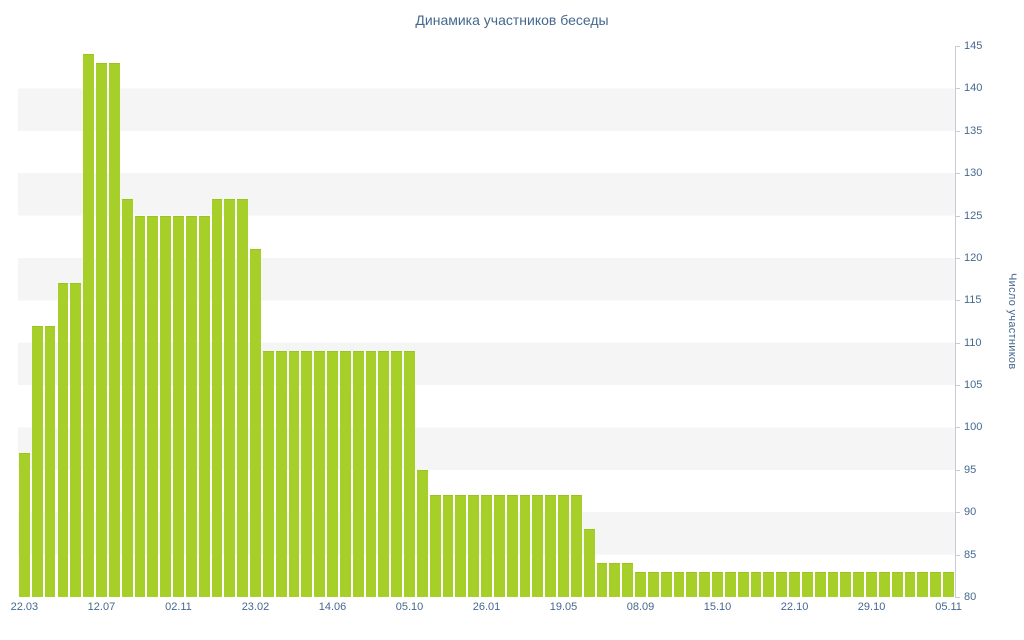 This screenshot has height=640, width=1024. Describe the element at coordinates (970, 469) in the screenshot. I see `y-tick-label: 95` at that location.